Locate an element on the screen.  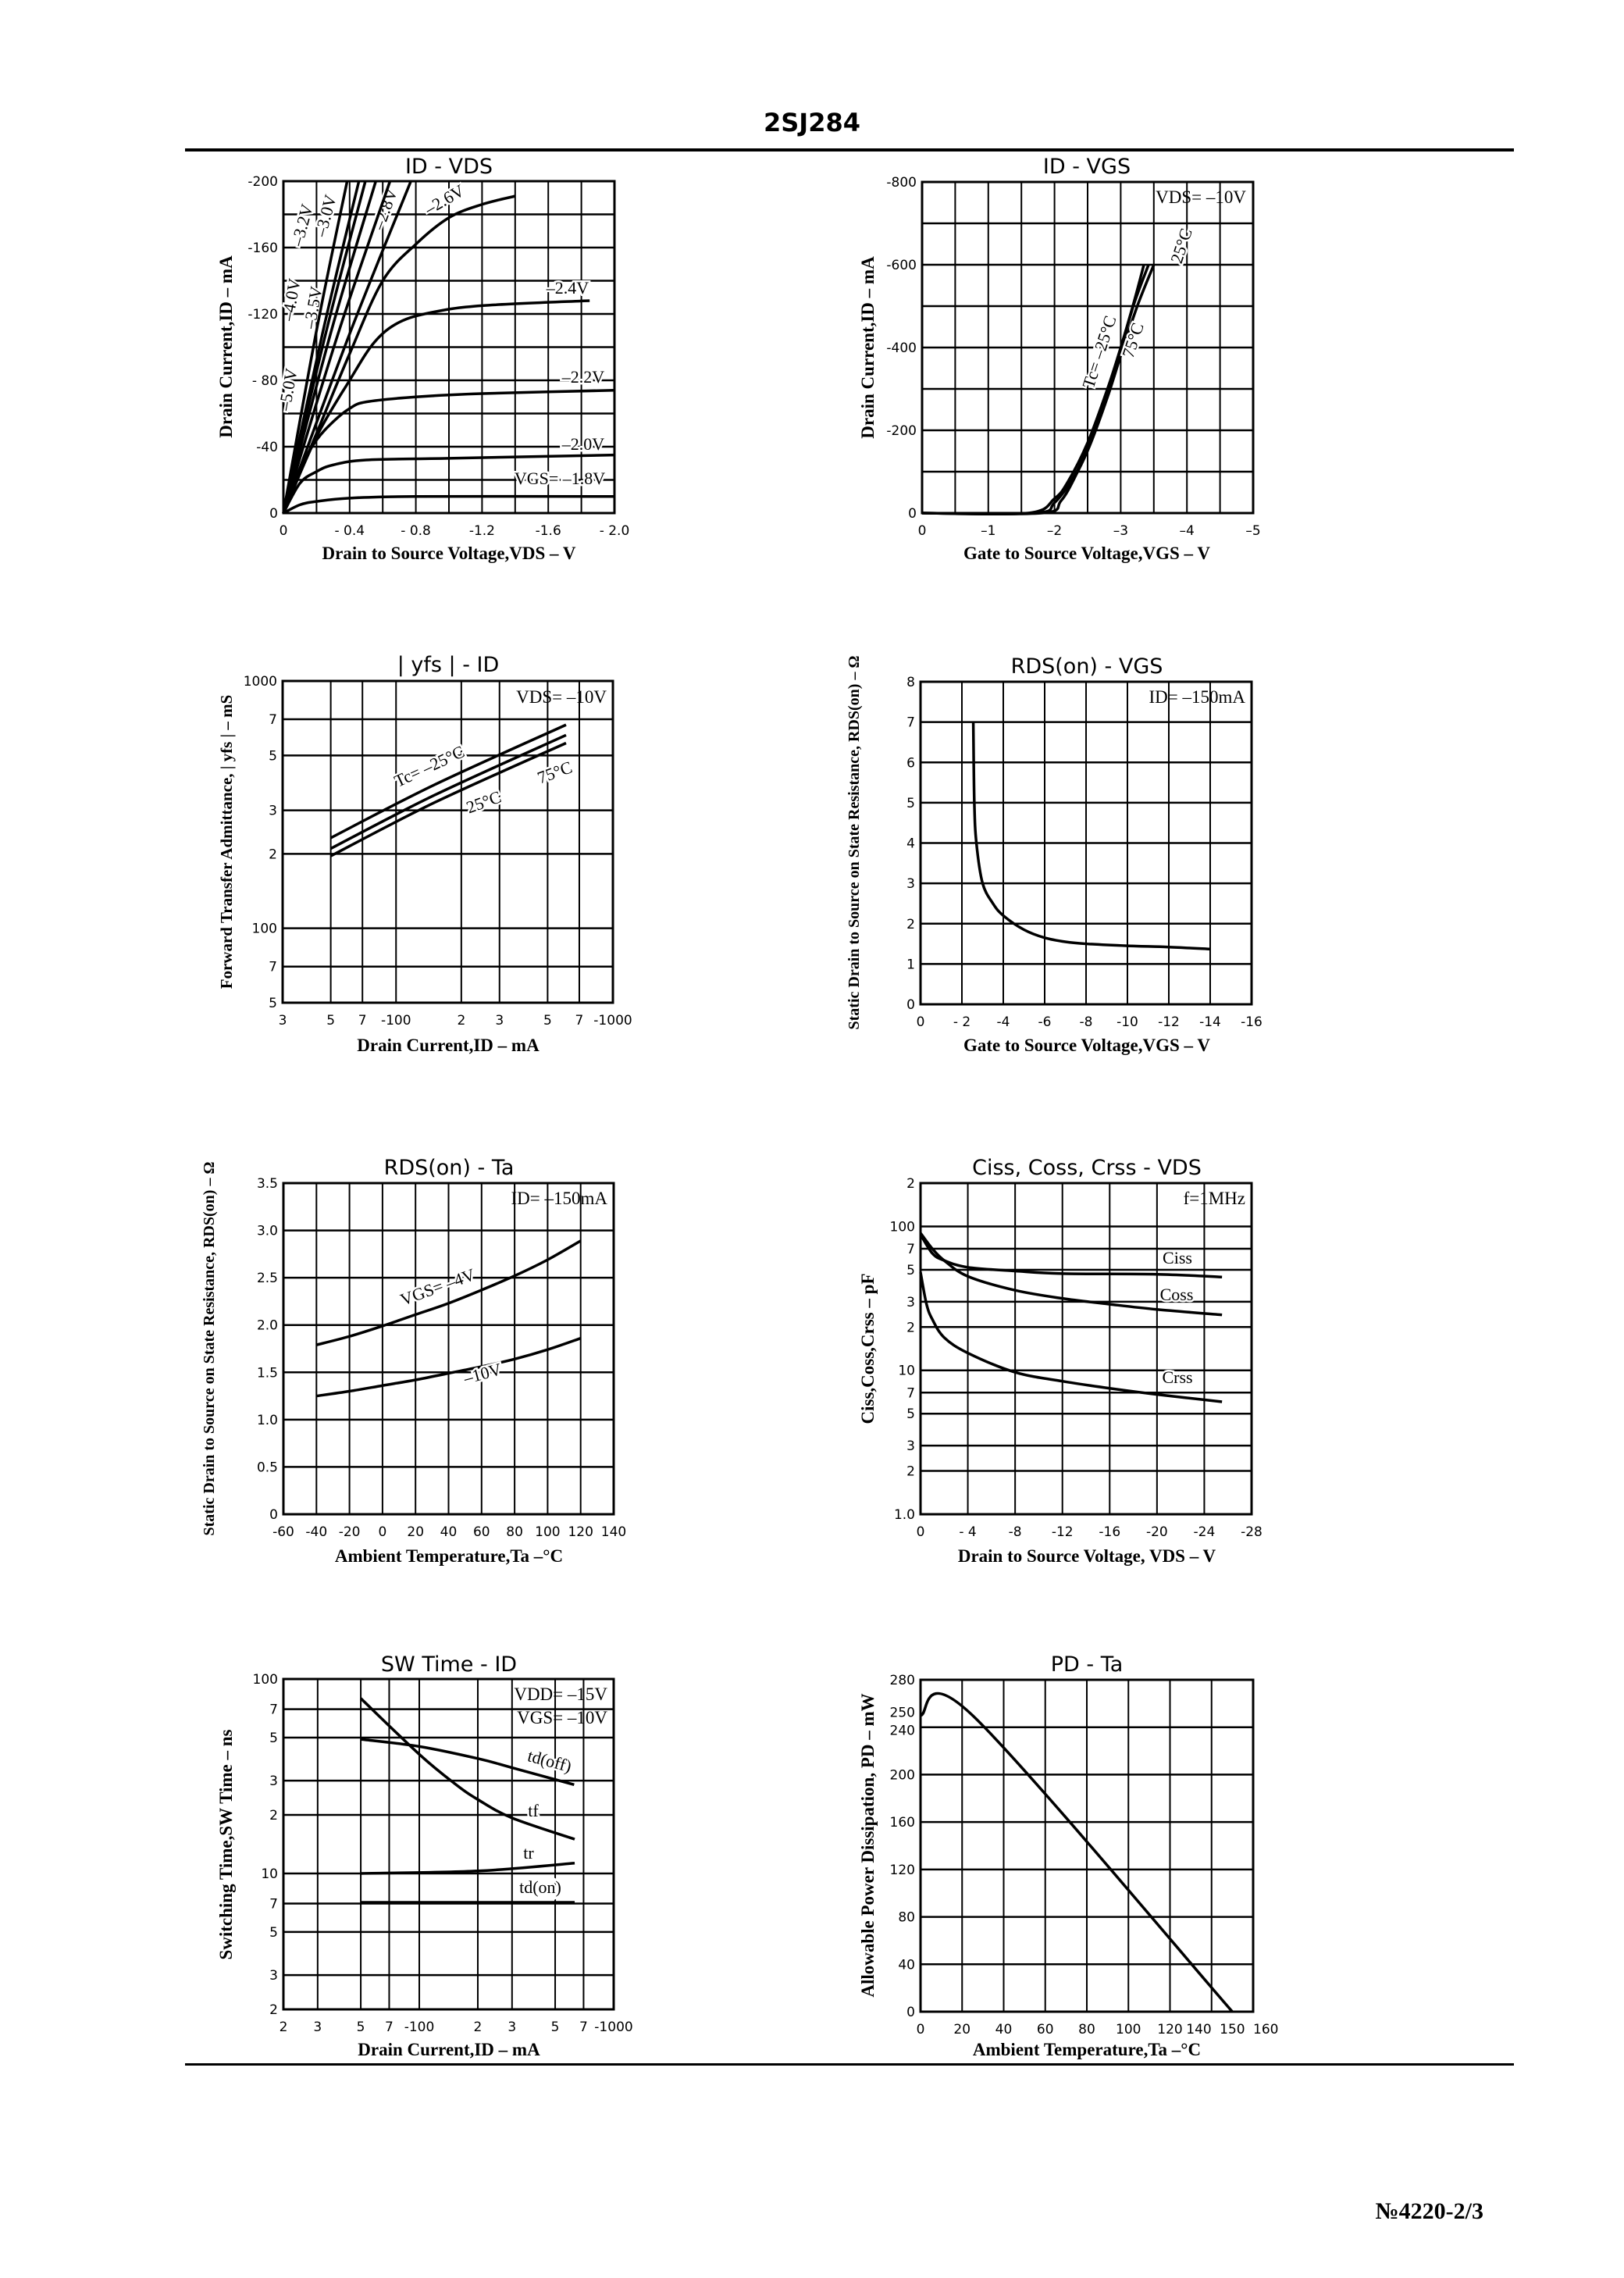
x-axis-label-capacitance-vds: Drain to Source Voltage, VDS – V is located at coordinates (1086, 1556).